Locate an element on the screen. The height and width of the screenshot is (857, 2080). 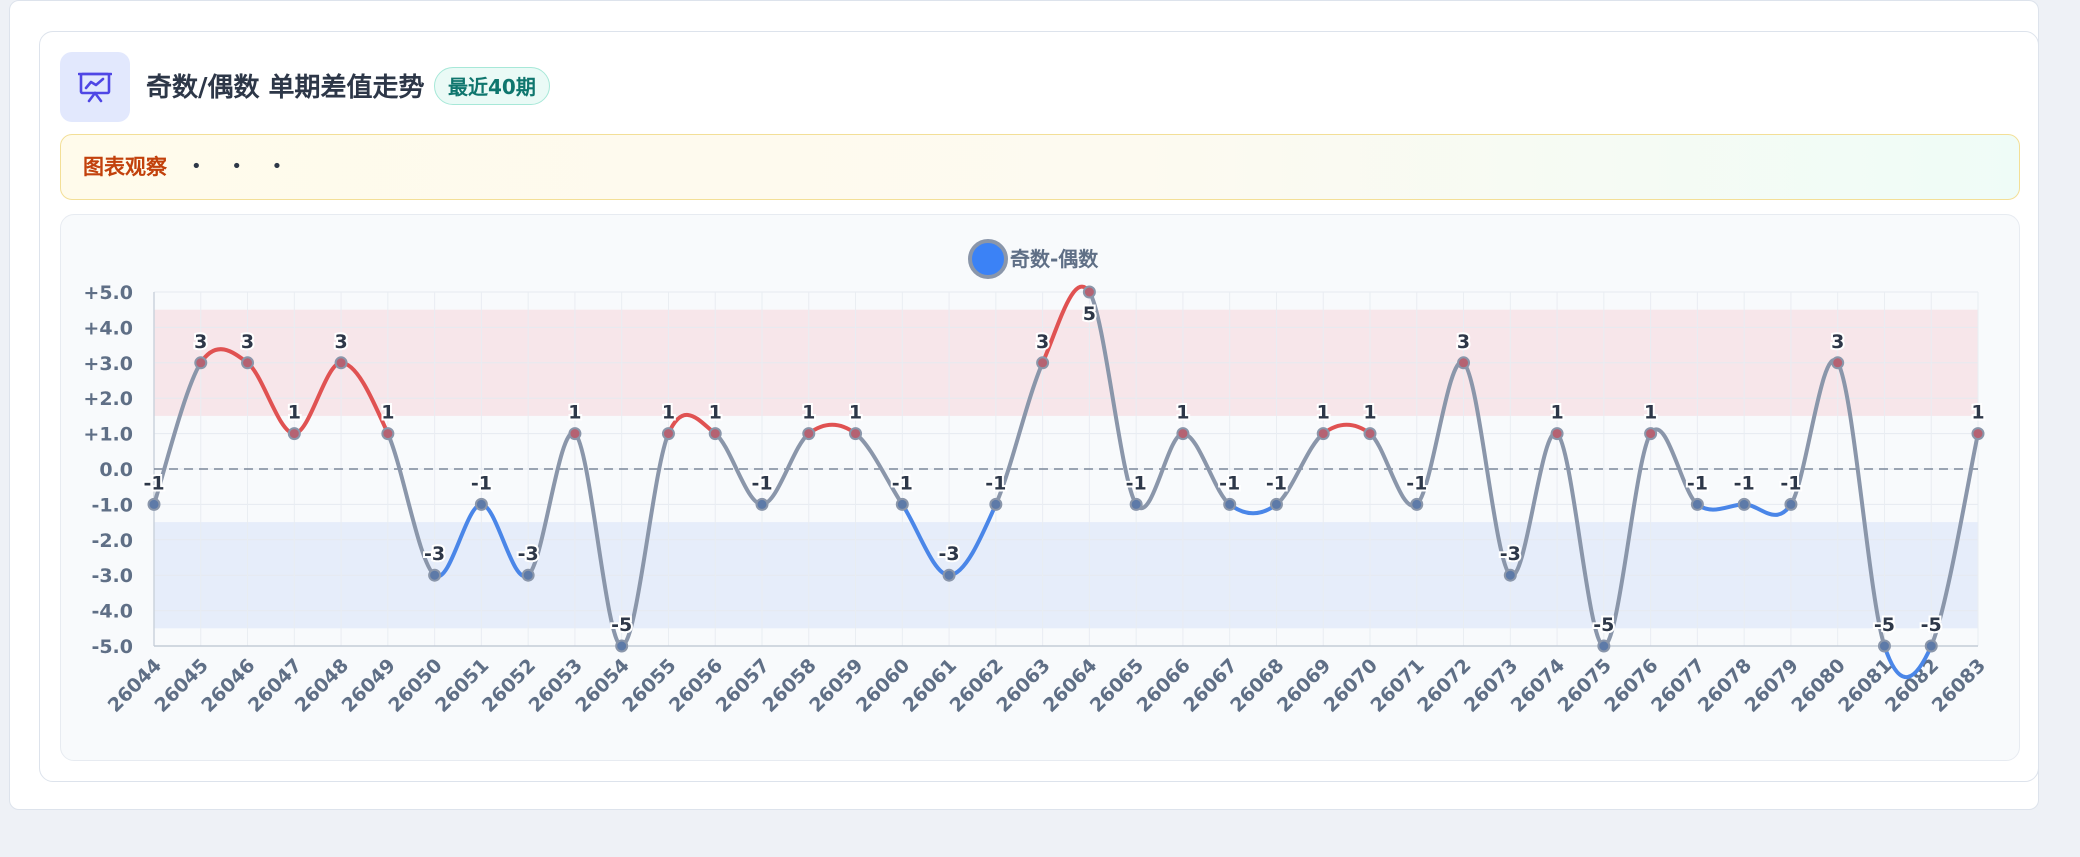
x-tick-label: 26083 is located at coordinates (1959, 685).